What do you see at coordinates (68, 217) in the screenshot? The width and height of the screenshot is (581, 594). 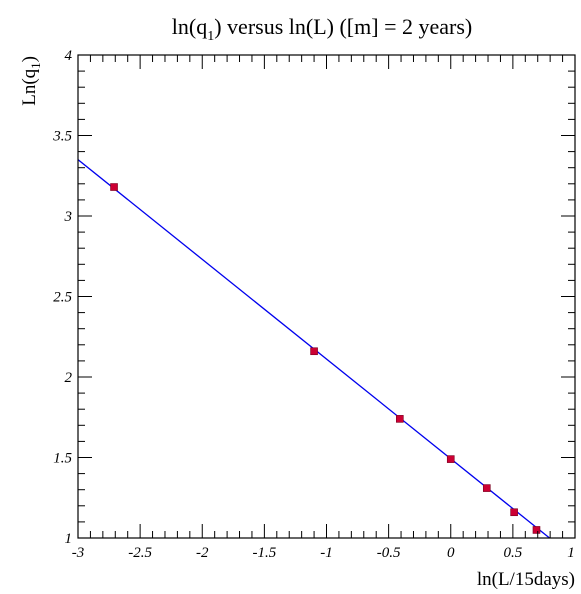 I see `y-tick-label: 3` at bounding box center [68, 217].